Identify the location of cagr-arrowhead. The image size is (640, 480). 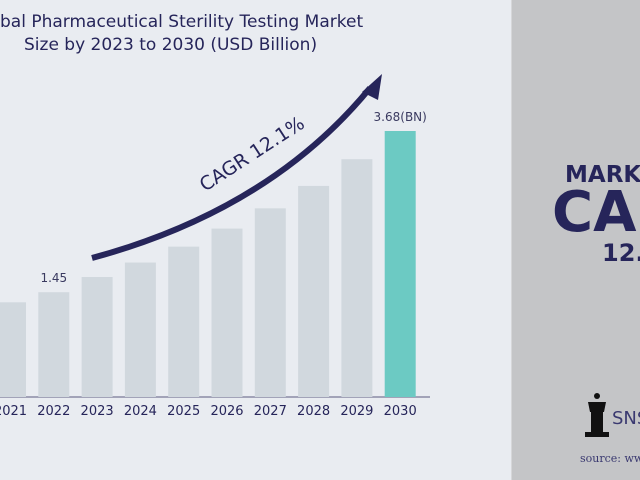
(372, 87).